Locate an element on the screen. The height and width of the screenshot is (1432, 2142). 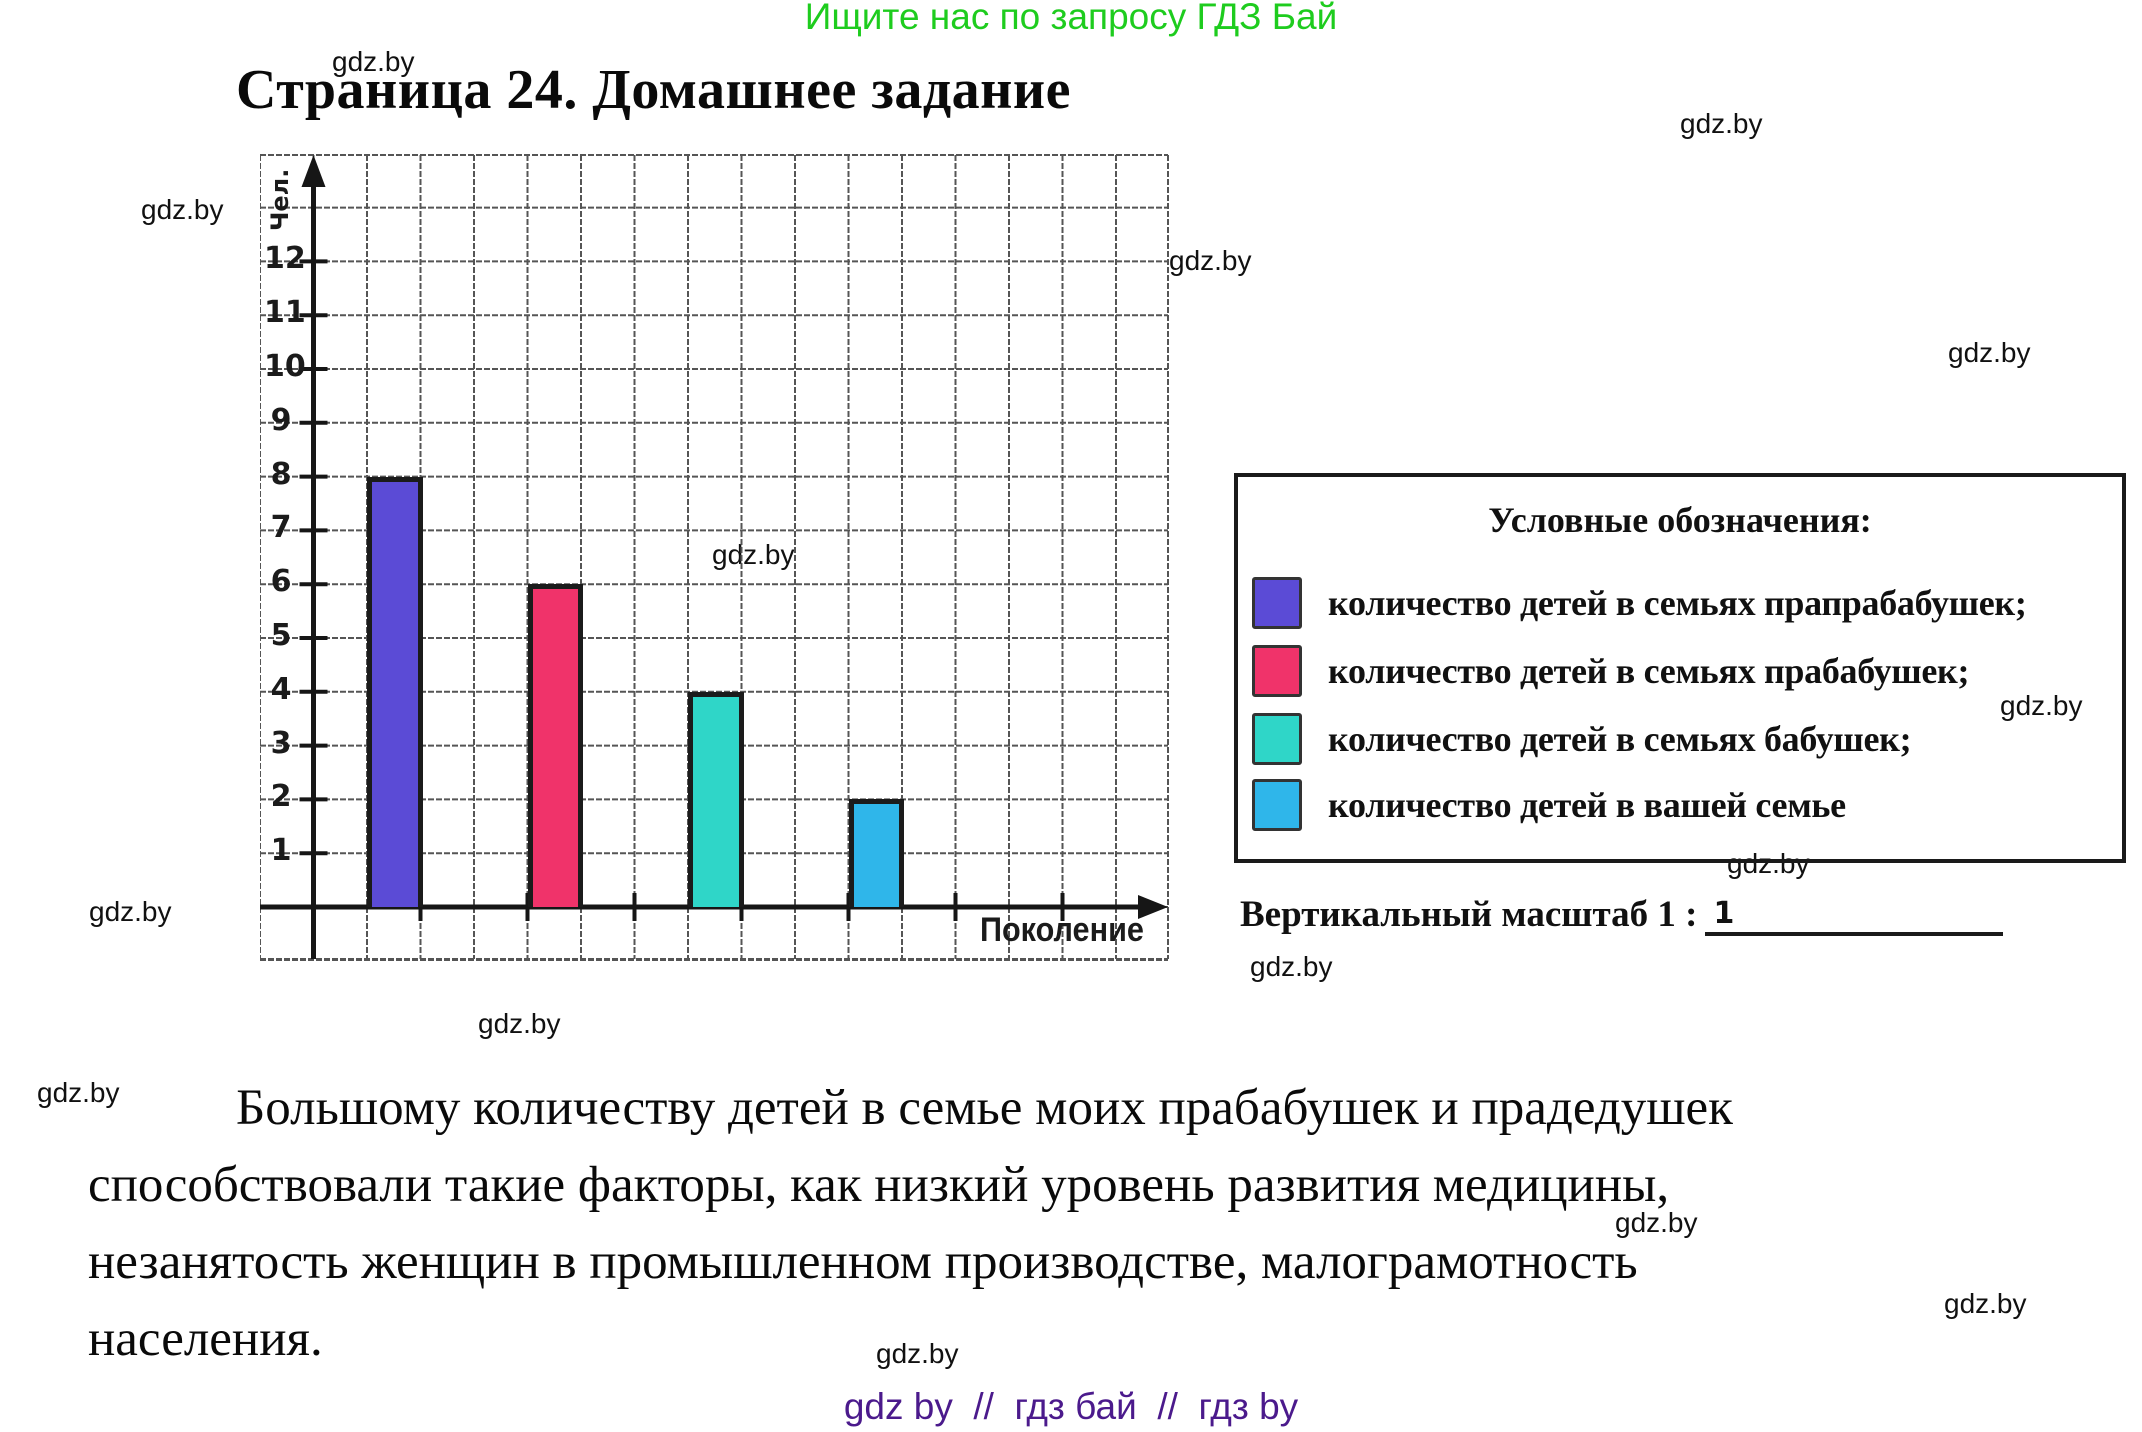
swatch-purple-icon is located at coordinates (1277, 603).